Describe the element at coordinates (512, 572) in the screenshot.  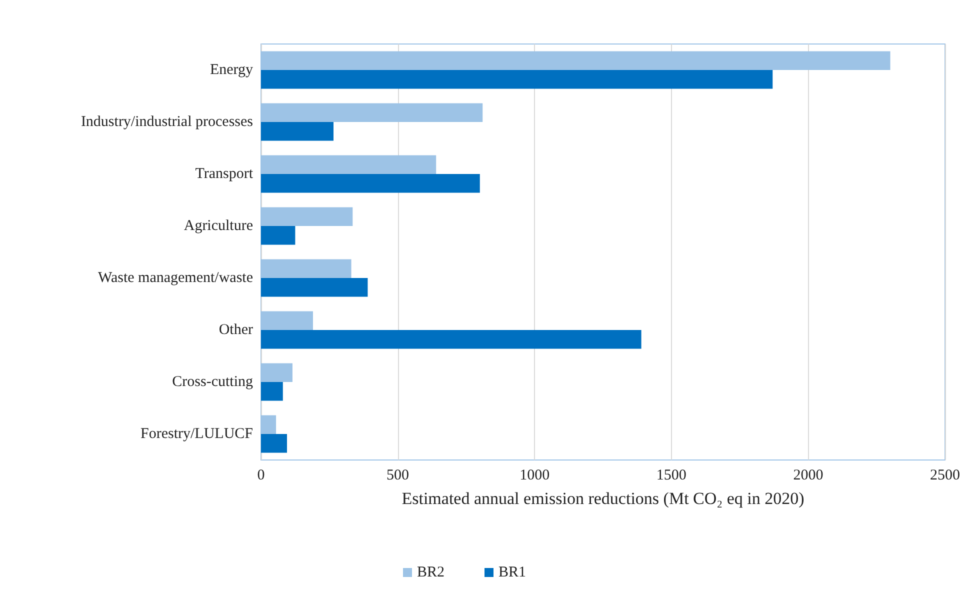
I see `legend-label: BR1` at that location.